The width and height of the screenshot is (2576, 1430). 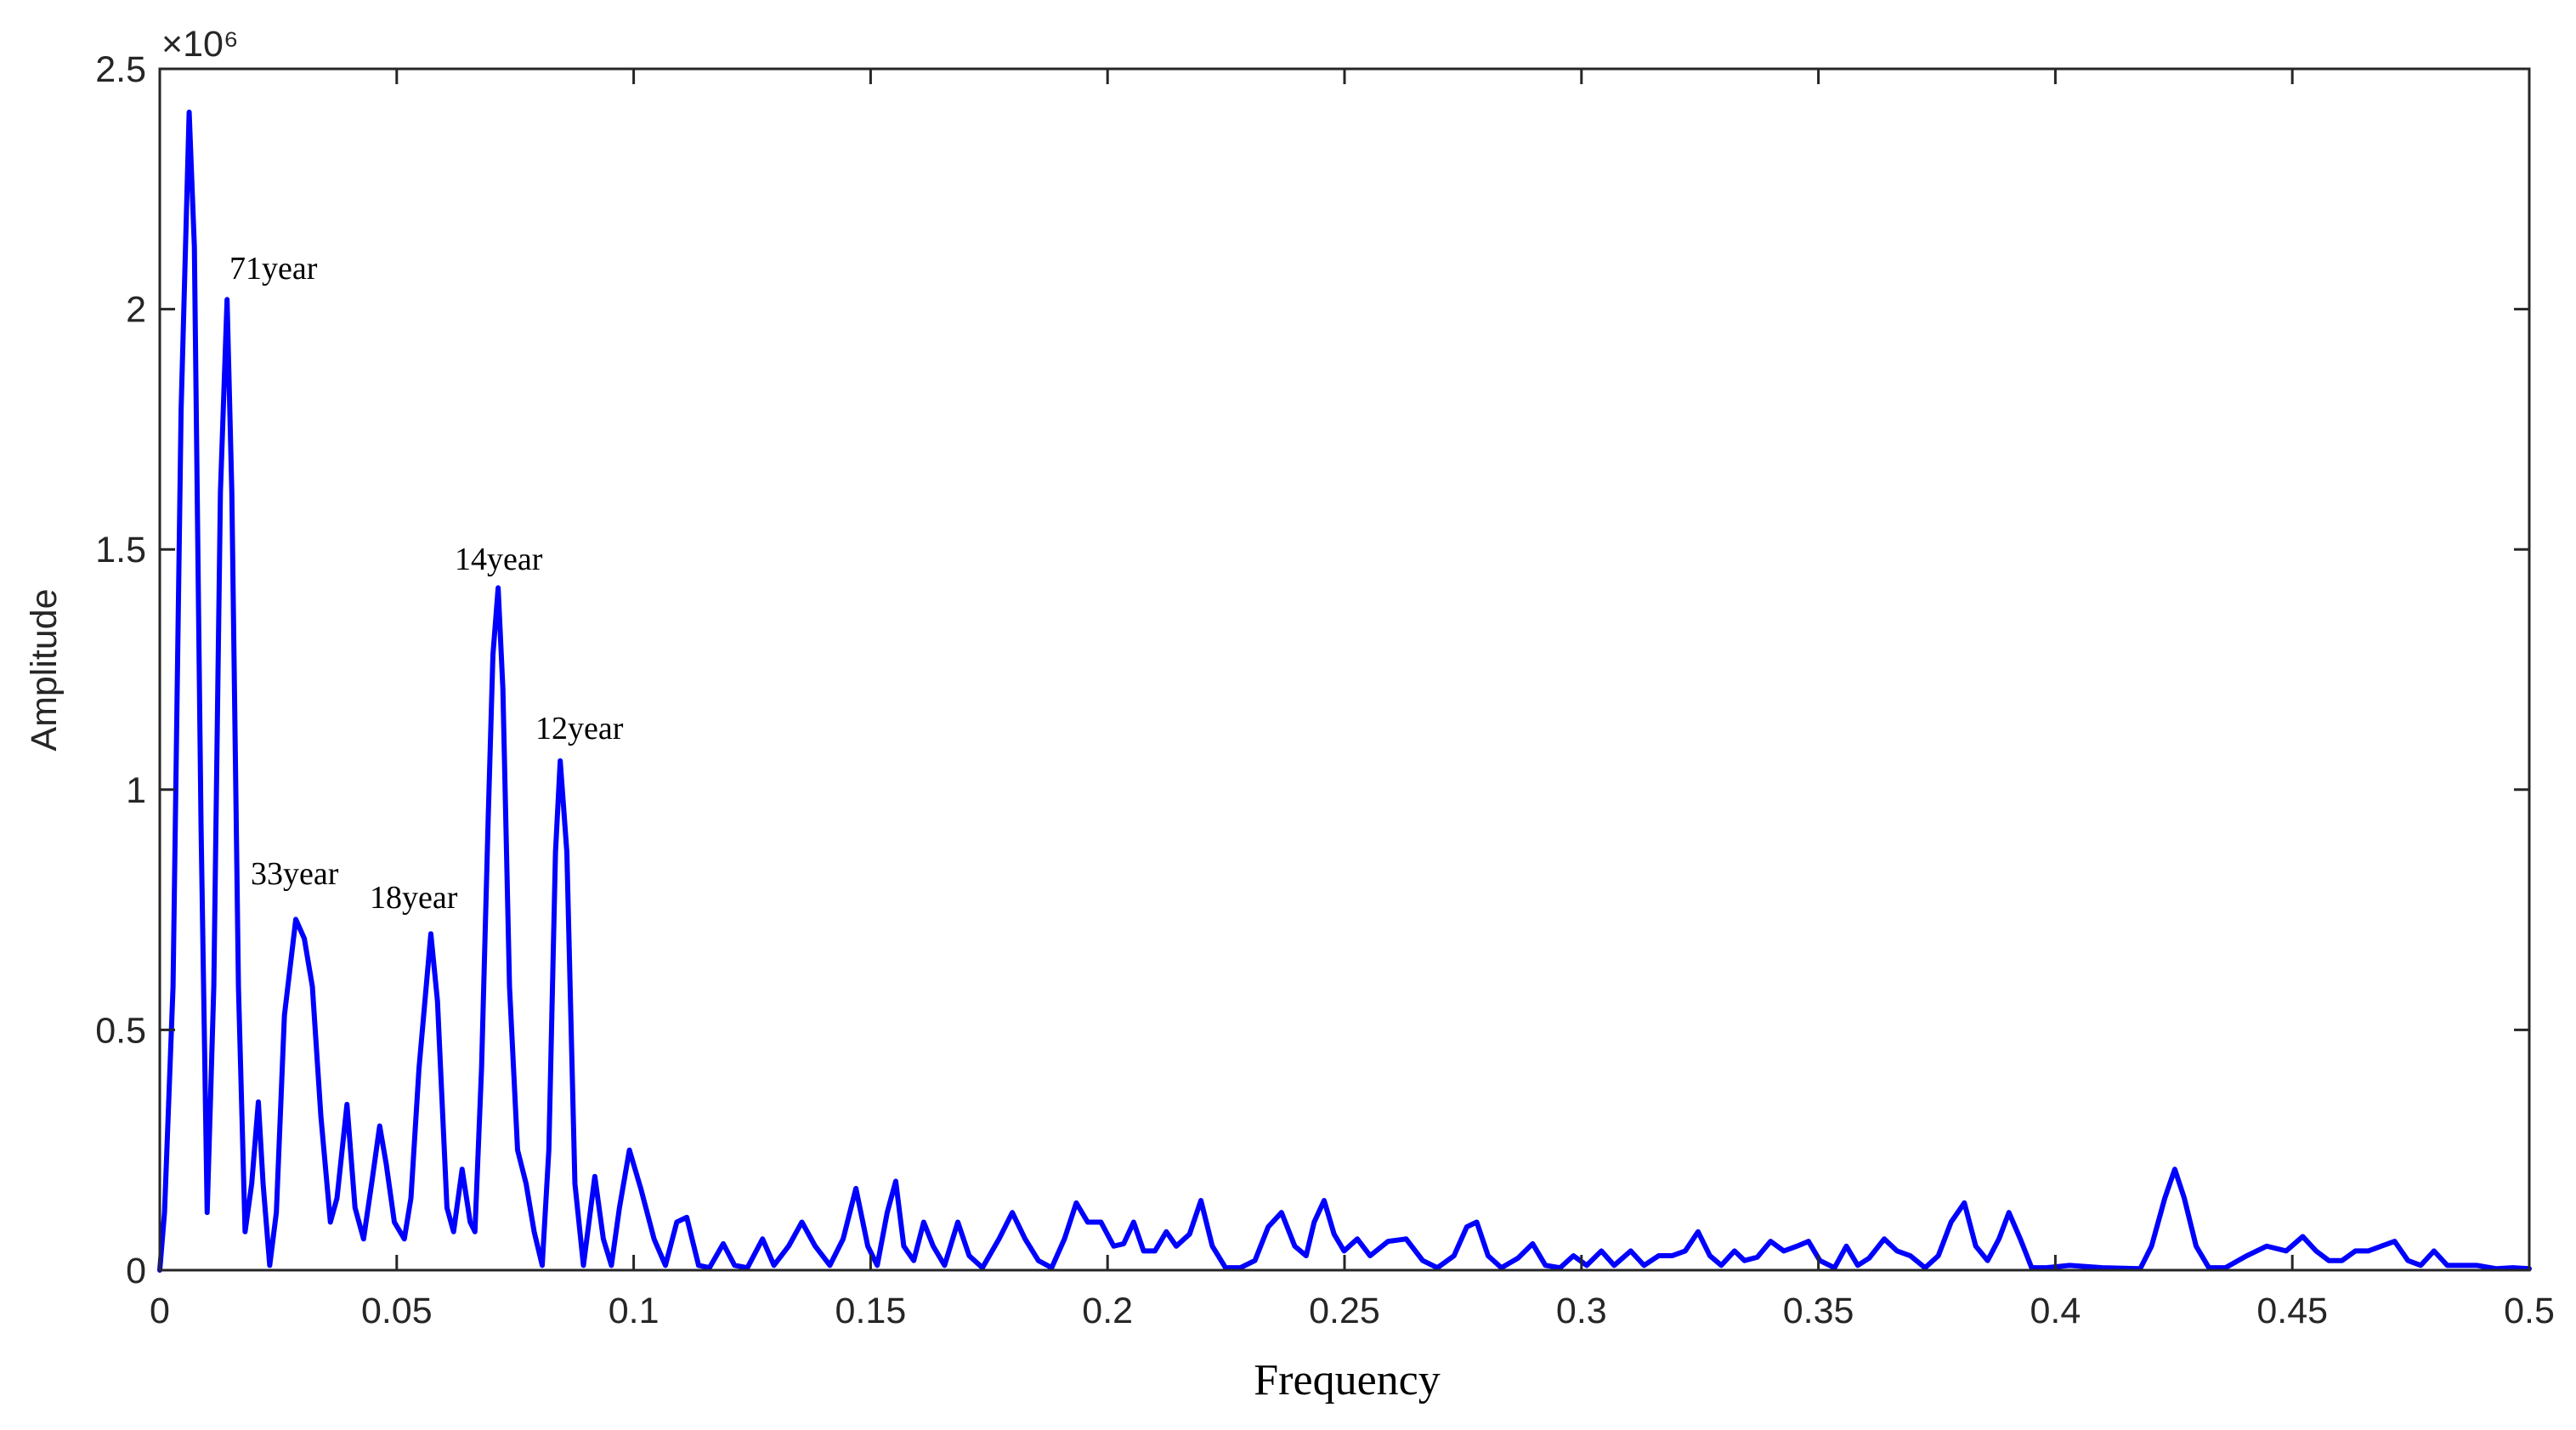 I want to click on x-tick-label: 0.1, so click(x=634, y=1311).